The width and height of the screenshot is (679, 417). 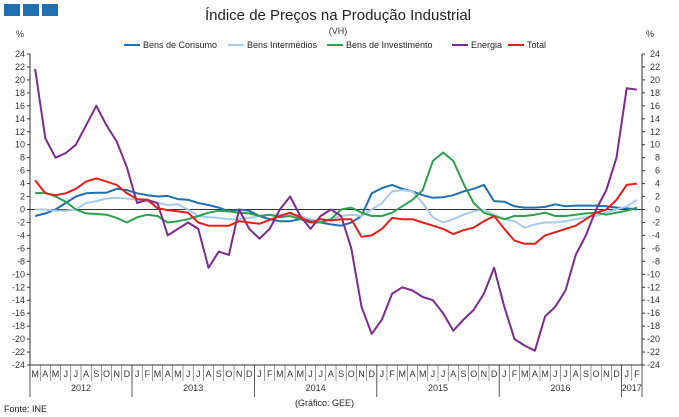 I want to click on y-tick-label-left: 0, so click(x=22, y=210).